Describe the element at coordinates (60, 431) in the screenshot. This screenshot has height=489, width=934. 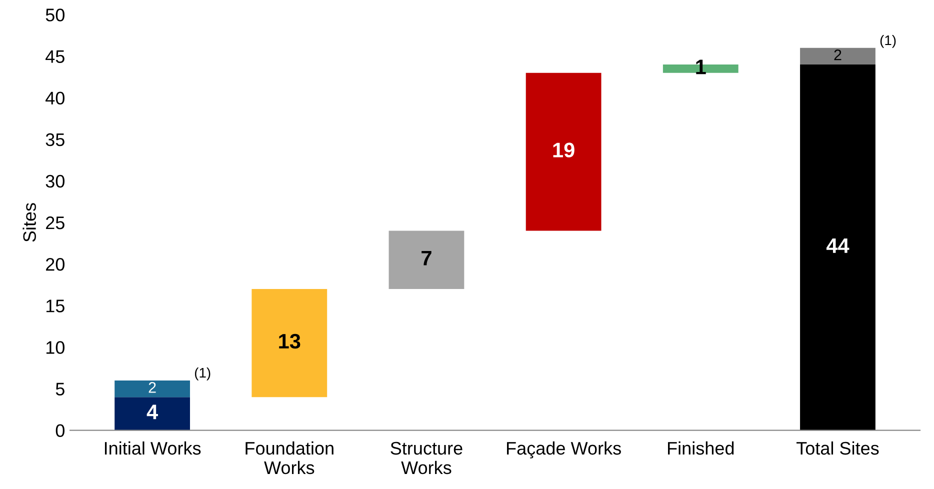
I see `y-tick-label: 0` at that location.